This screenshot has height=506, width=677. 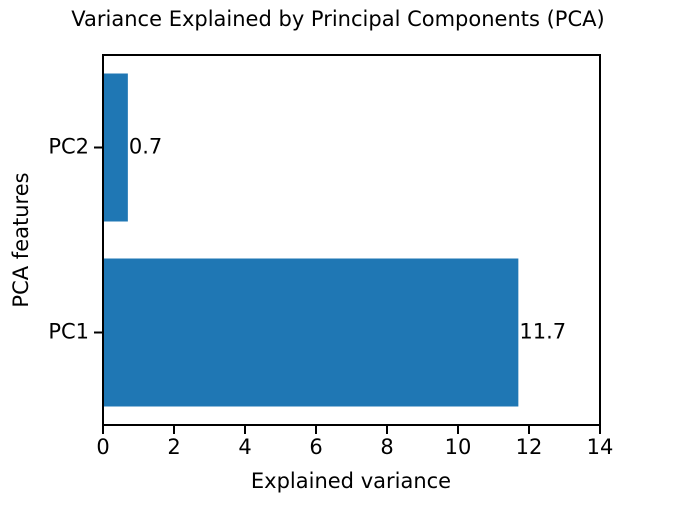 What do you see at coordinates (458, 447) in the screenshot?
I see `x-tick-label: 10` at bounding box center [458, 447].